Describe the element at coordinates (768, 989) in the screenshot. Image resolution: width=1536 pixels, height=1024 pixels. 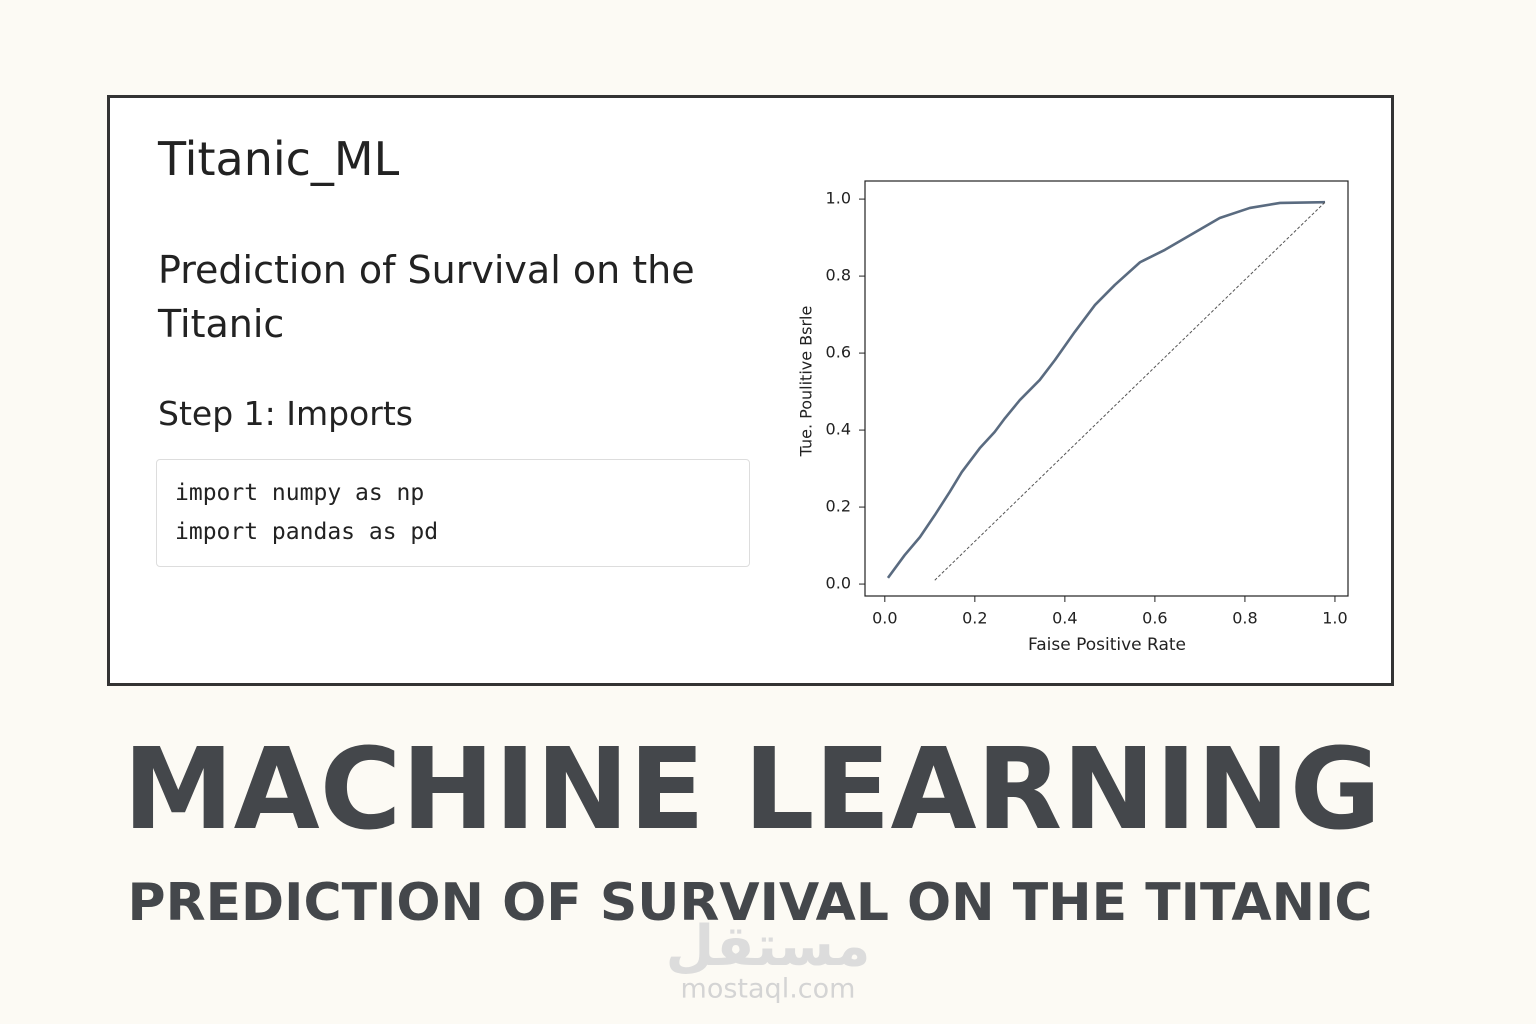
I see `watermark-site: mostaql.com` at that location.